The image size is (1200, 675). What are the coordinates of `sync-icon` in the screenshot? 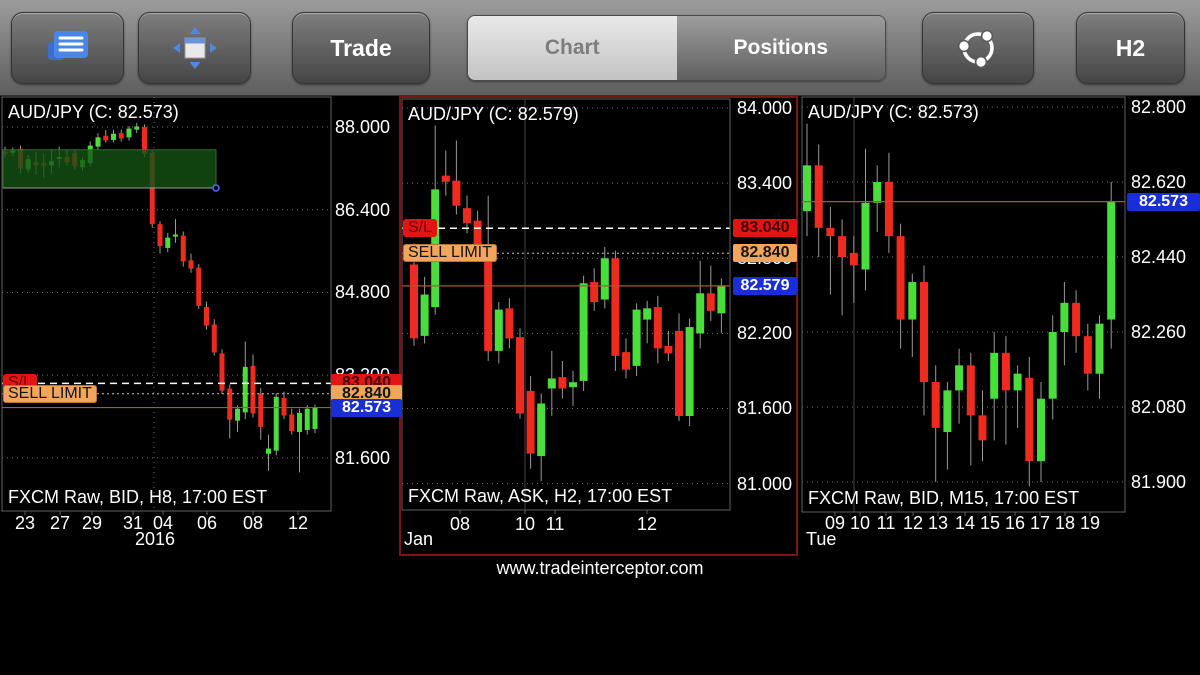 It's located at (975, 49).